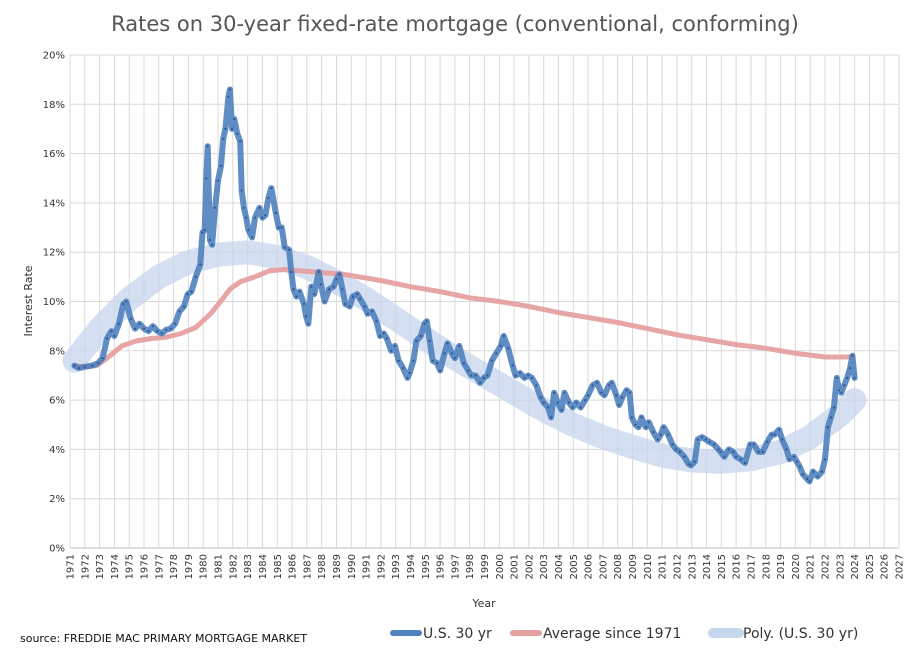  I want to click on x-tick-label: 2026, so click(885, 566).